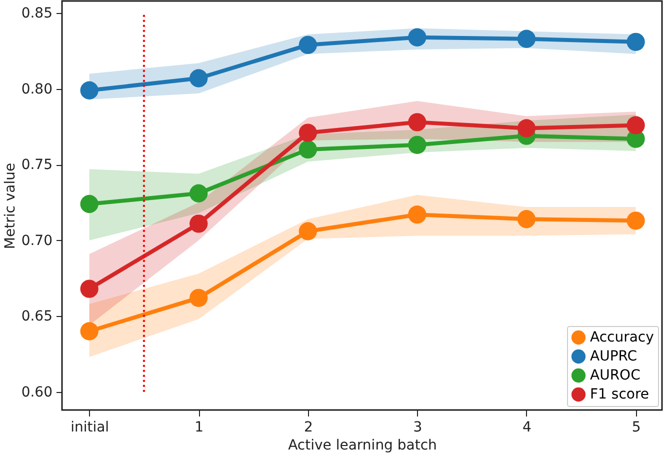 The width and height of the screenshot is (666, 460). What do you see at coordinates (36, 240) in the screenshot?
I see `y-tick-label: 0.70` at bounding box center [36, 240].